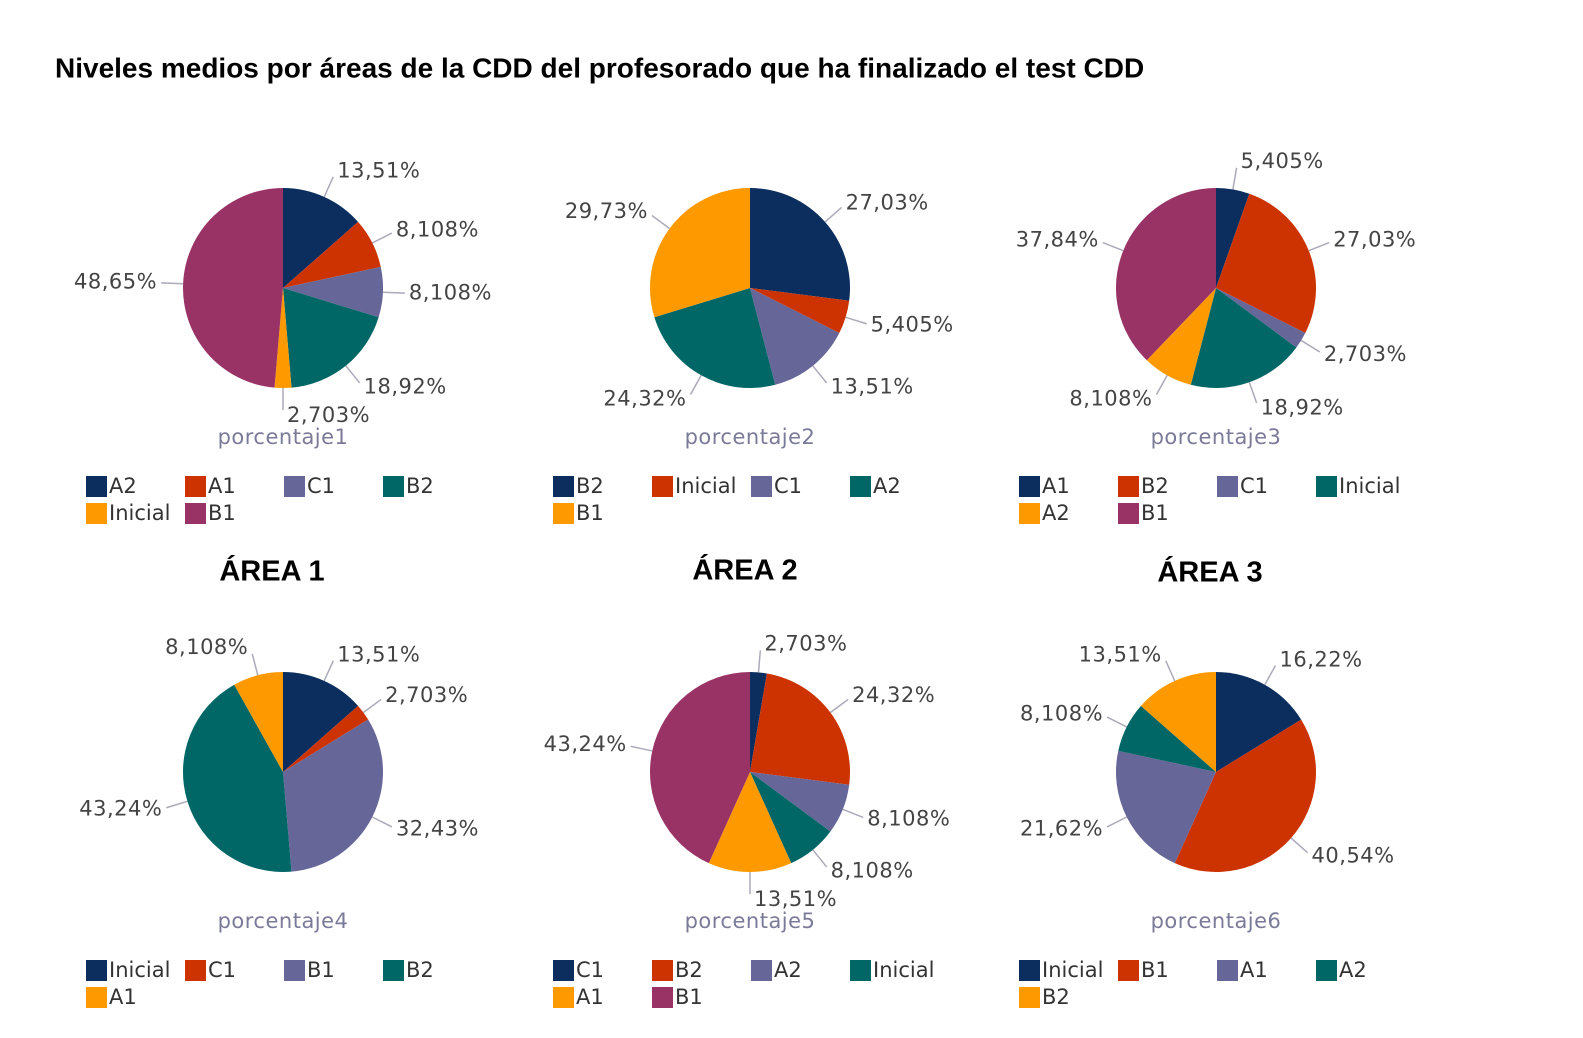  I want to click on data-label: 37,84%, so click(1057, 239).